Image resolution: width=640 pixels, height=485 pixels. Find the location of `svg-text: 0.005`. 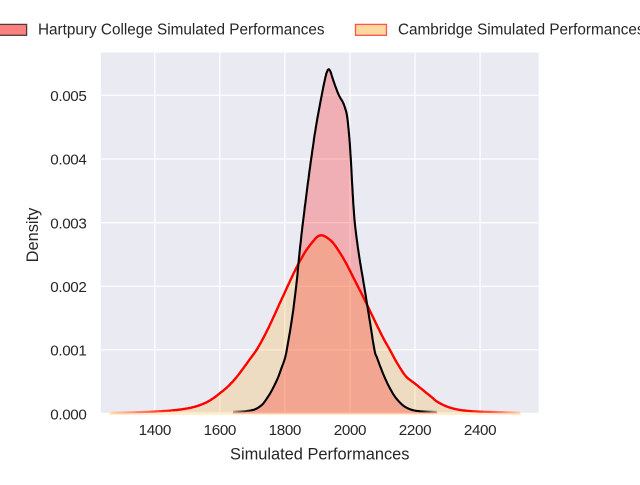

svg-text: 0.005 is located at coordinates (68, 96).